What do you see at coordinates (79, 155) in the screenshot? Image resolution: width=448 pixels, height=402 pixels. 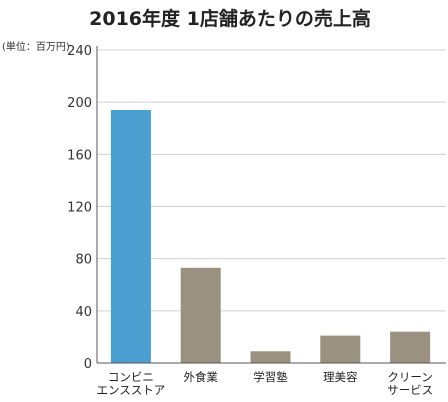 I see `y-tick-label: 160` at bounding box center [79, 155].